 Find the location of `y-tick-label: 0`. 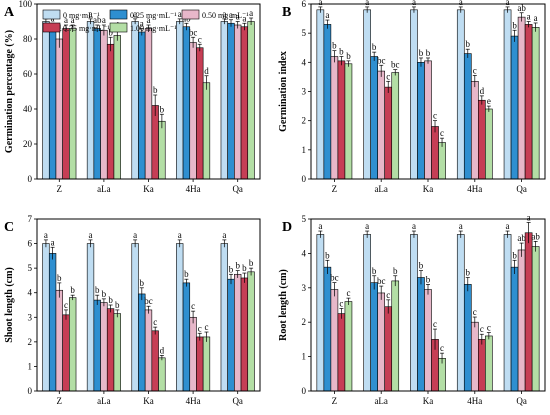

y-tick-label: 0 is located at coordinates (30, 179).